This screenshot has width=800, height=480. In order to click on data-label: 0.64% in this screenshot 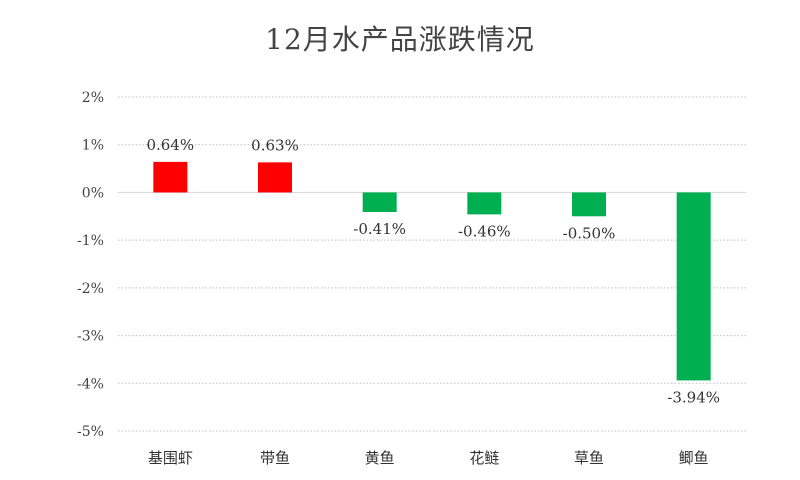, I will do `click(171, 145)`.